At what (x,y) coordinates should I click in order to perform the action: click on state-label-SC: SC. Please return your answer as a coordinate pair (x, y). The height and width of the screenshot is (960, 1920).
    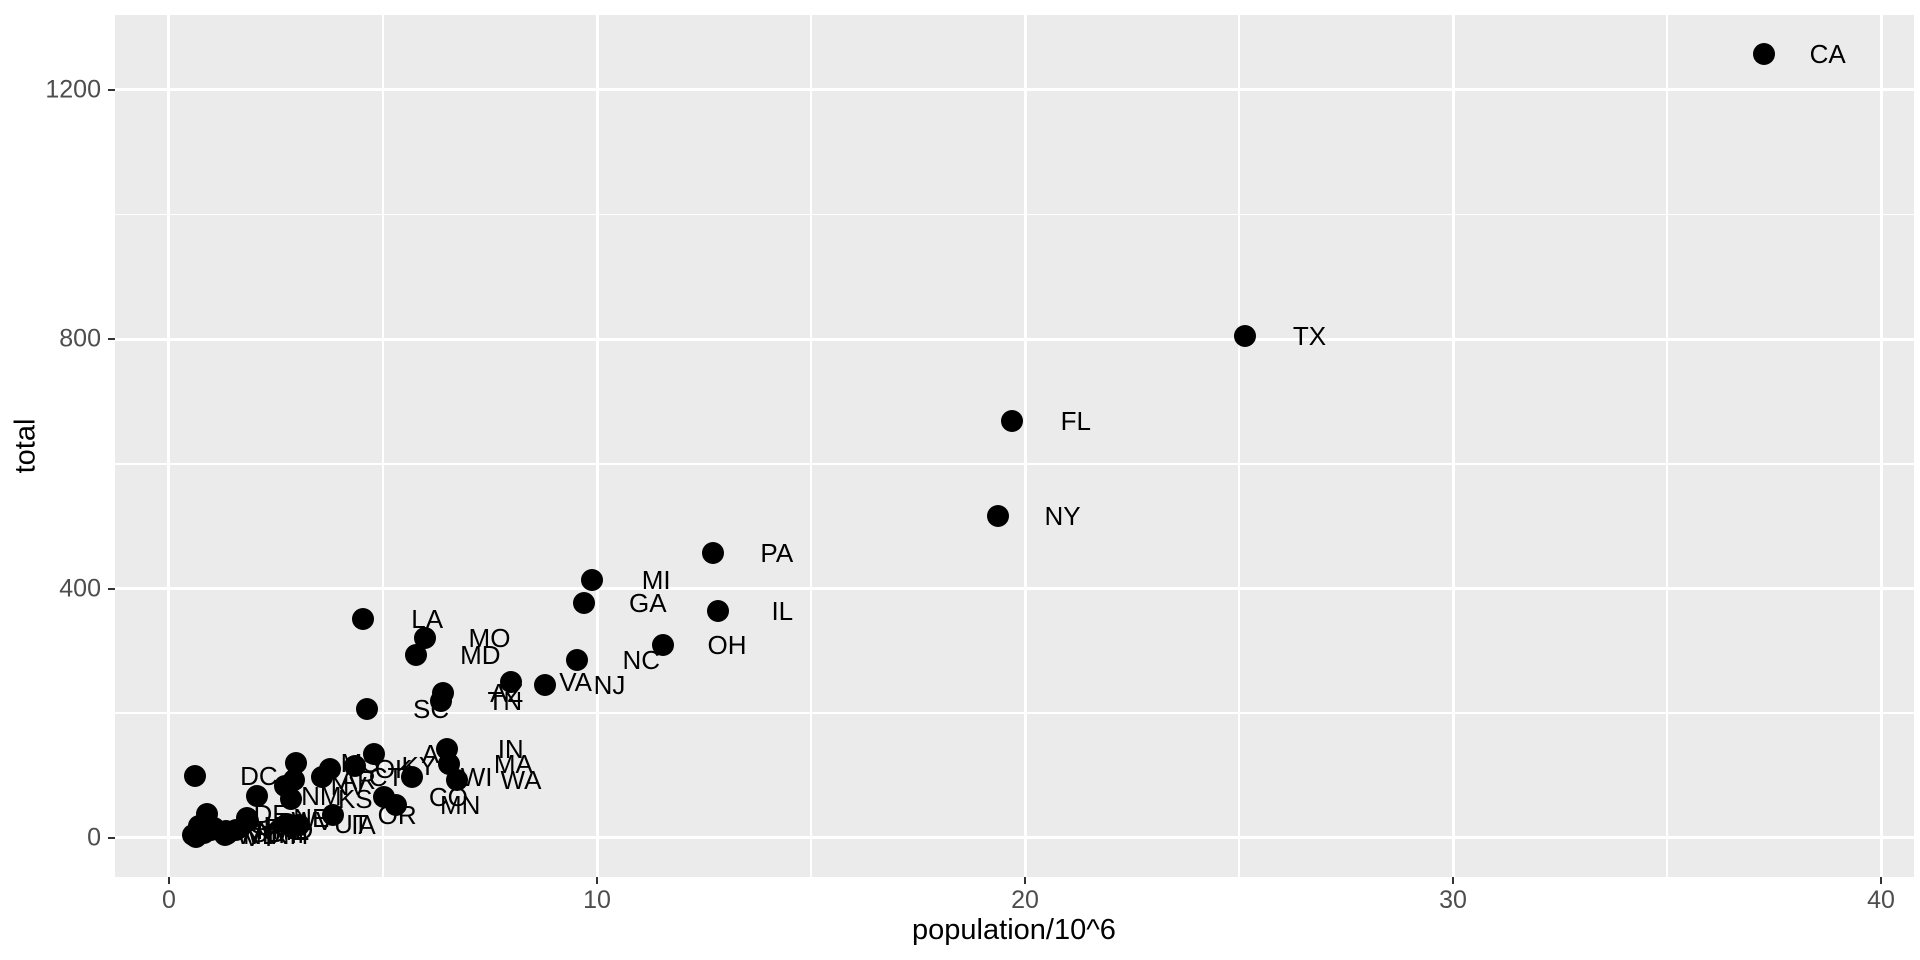
    Looking at the image, I should click on (431, 708).